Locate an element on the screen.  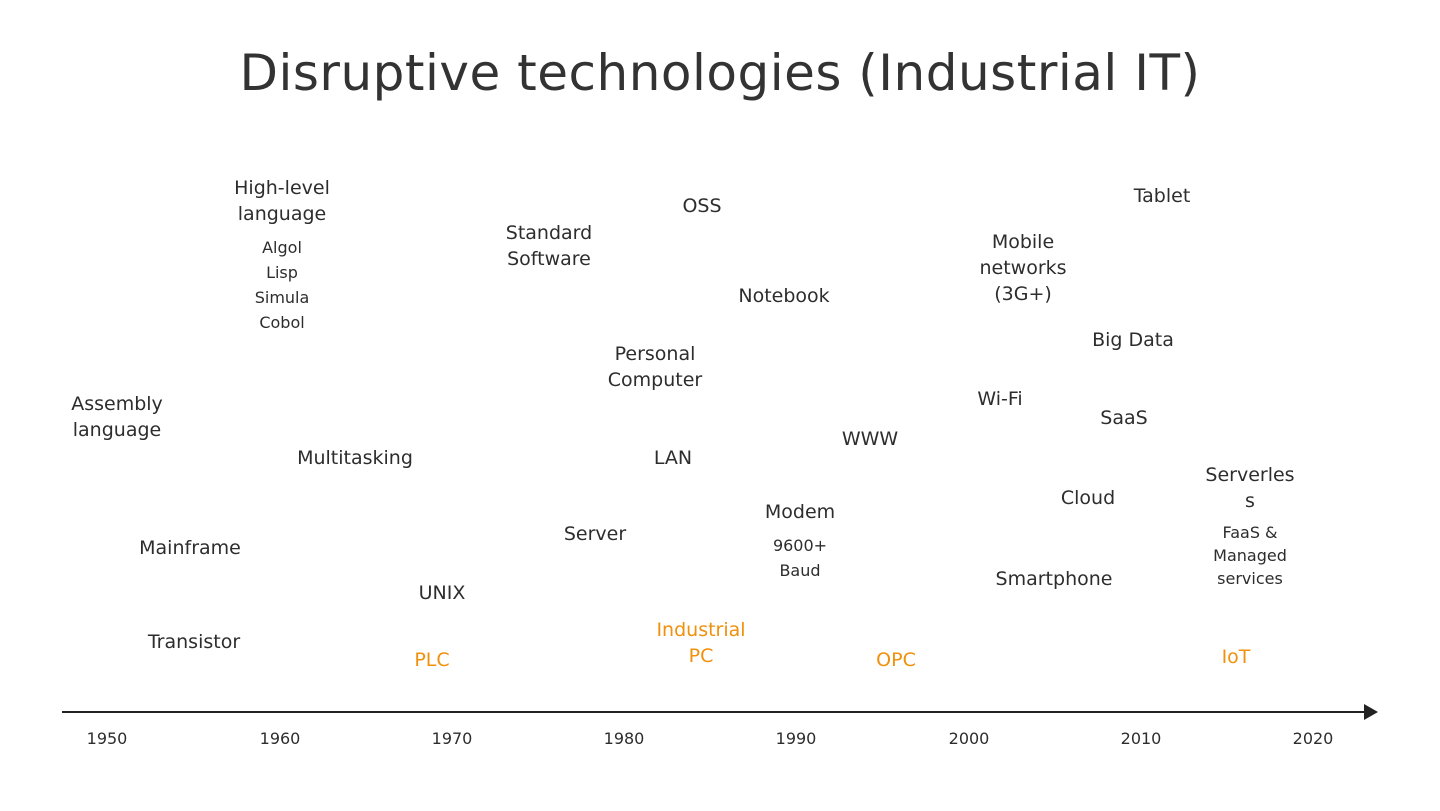
year-tick-label: 1970 is located at coordinates (452, 738).